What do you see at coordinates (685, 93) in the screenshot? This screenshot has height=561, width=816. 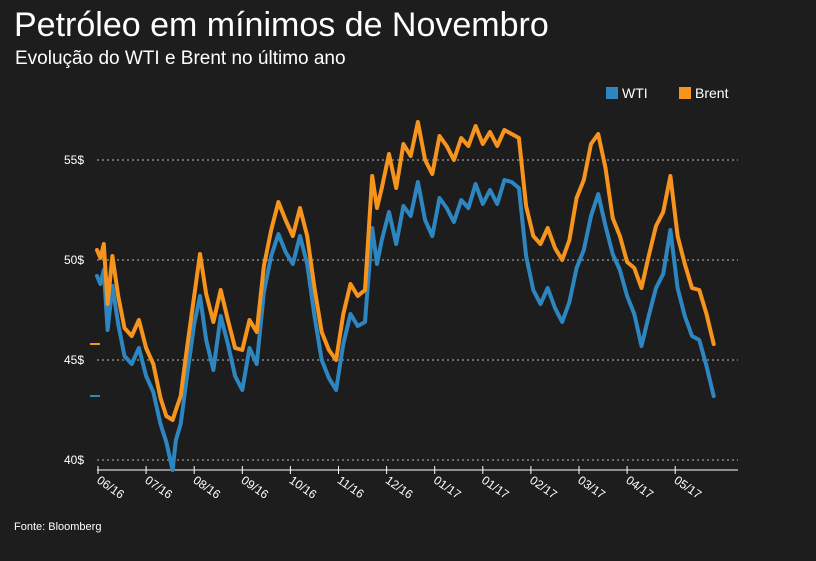 I see `legend-swatch-brent` at bounding box center [685, 93].